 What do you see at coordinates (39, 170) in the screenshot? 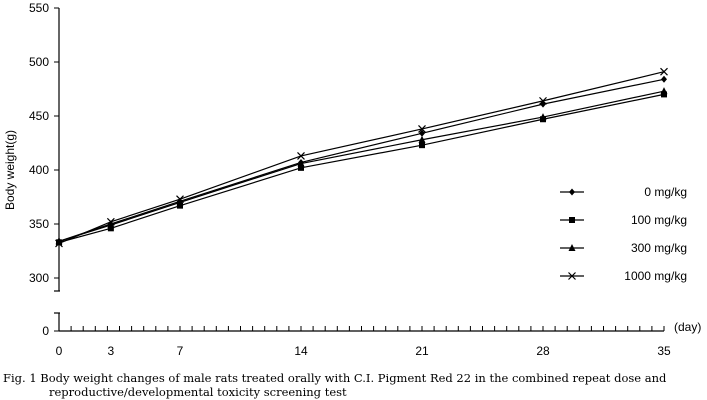
I see `y-tick-label: 400` at bounding box center [39, 170].